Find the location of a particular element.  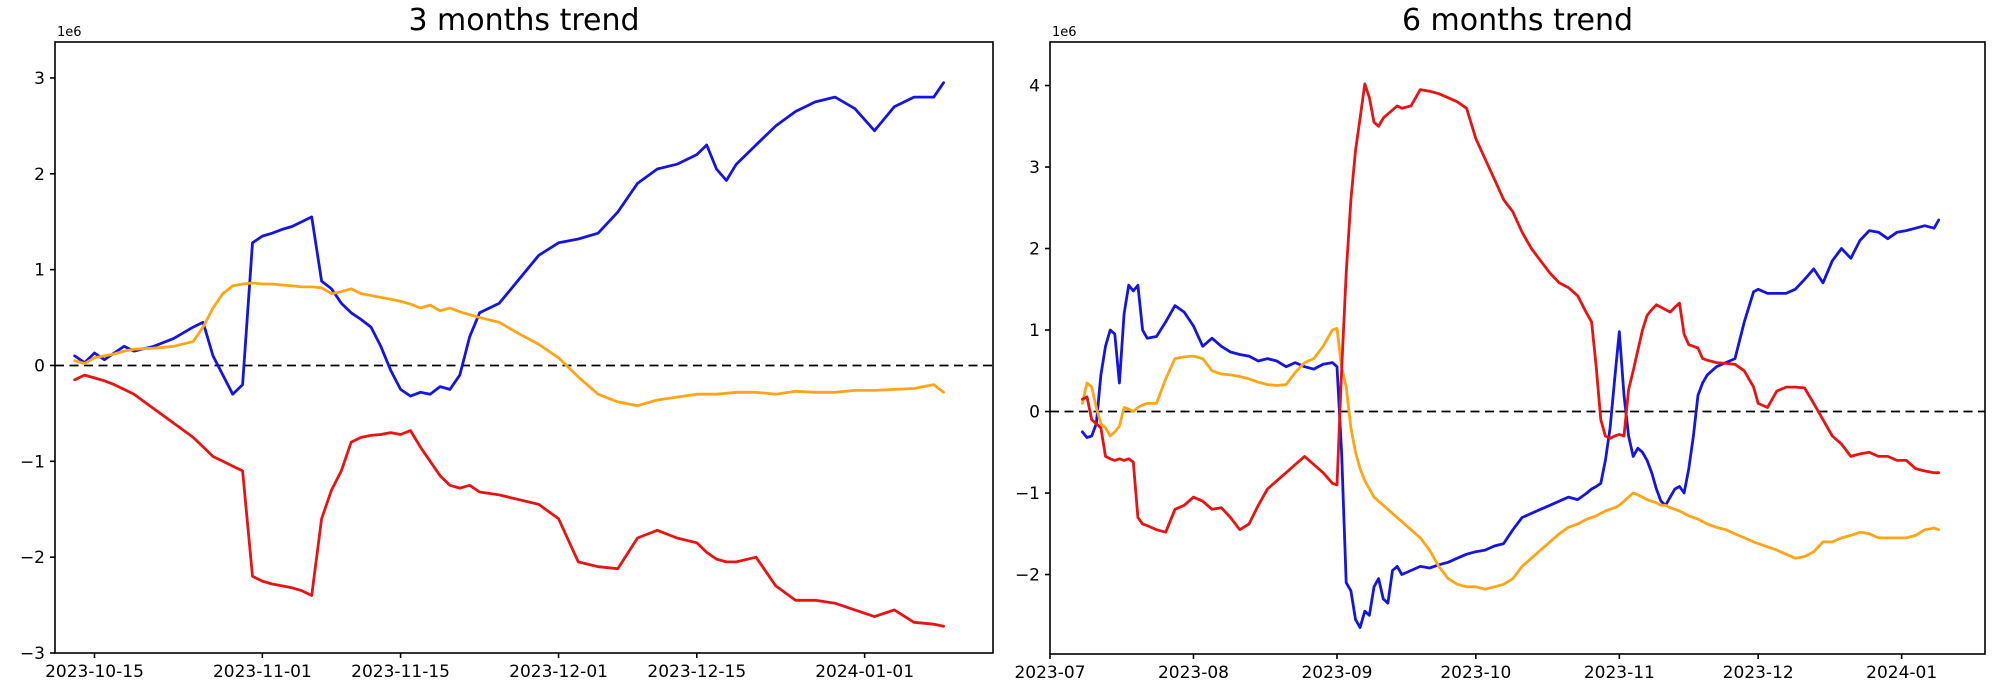

chart-title: 6 months trend is located at coordinates (1517, 20).